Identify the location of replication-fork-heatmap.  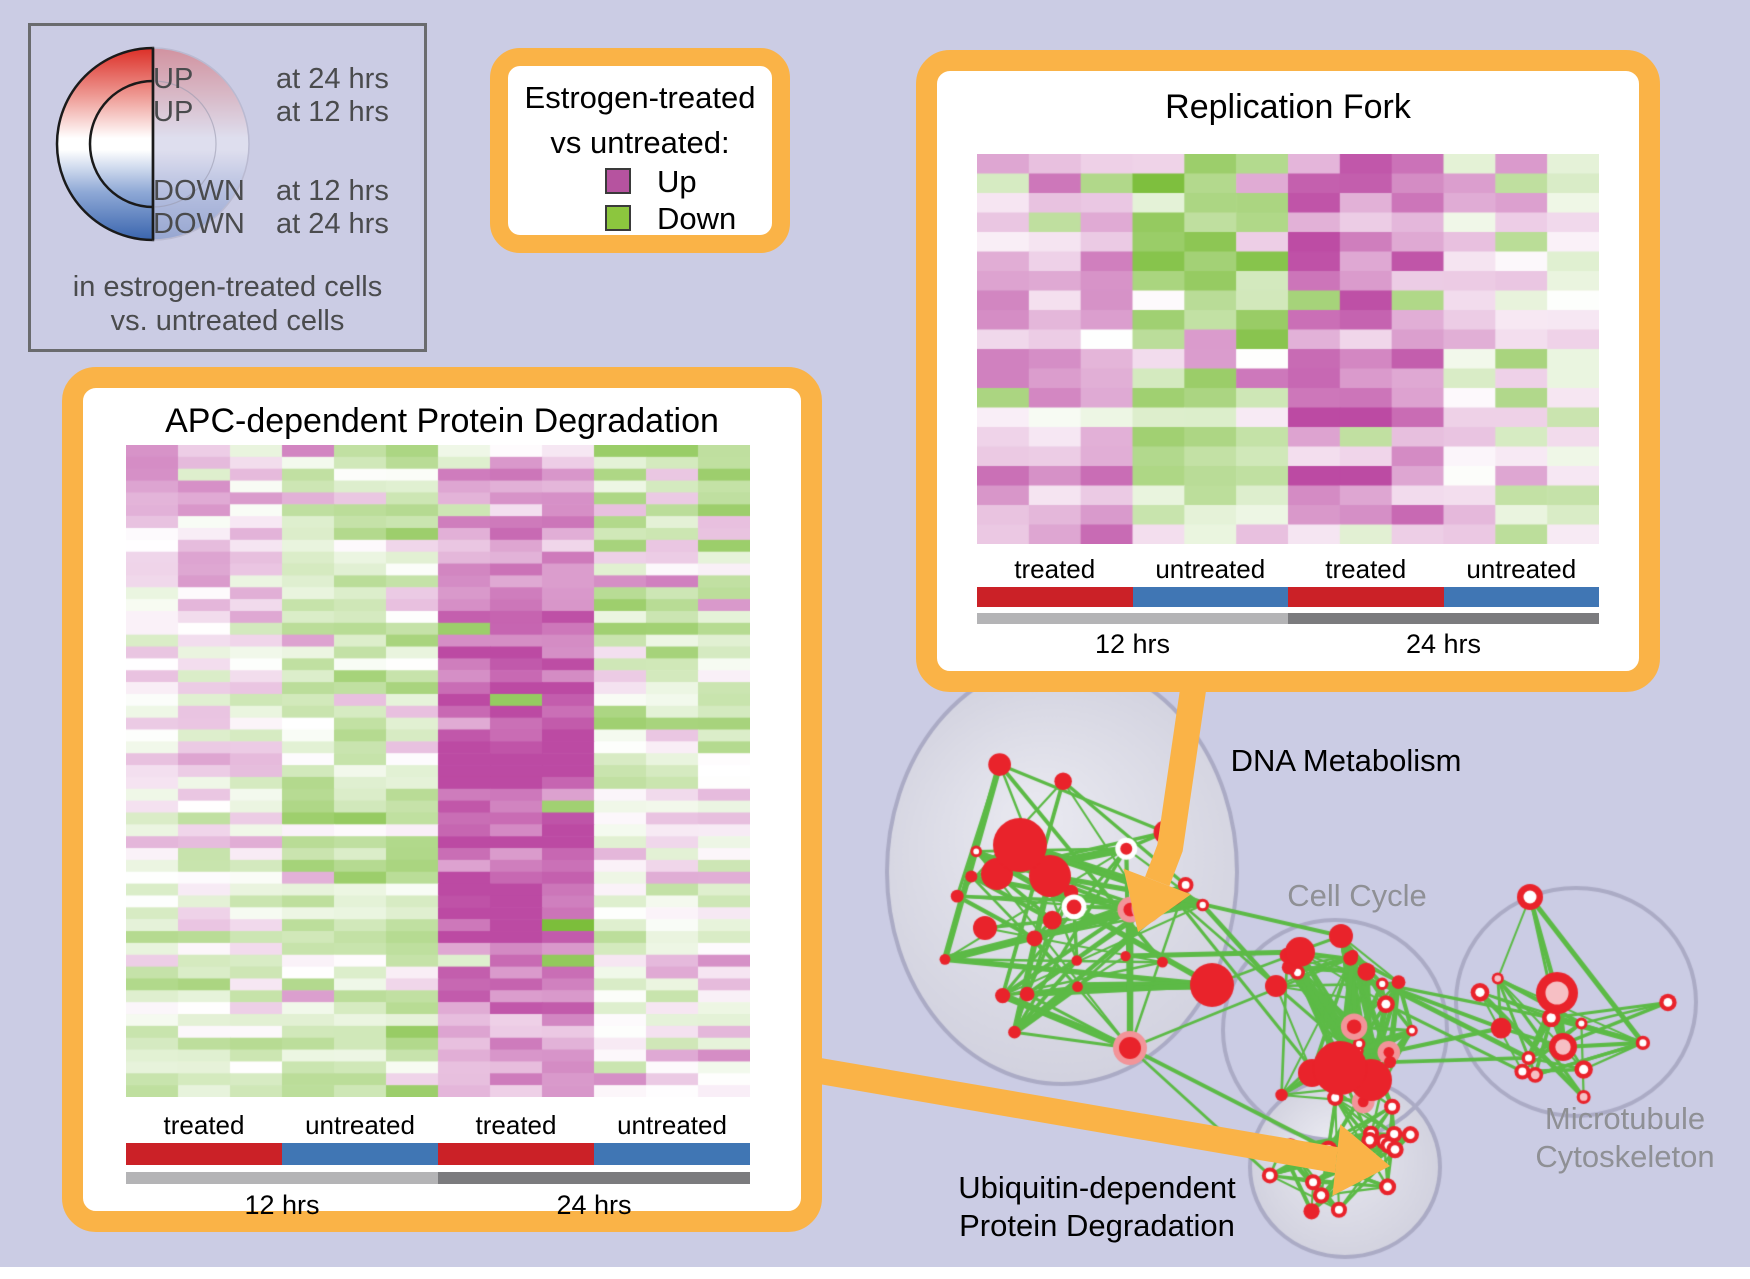
(1288, 349).